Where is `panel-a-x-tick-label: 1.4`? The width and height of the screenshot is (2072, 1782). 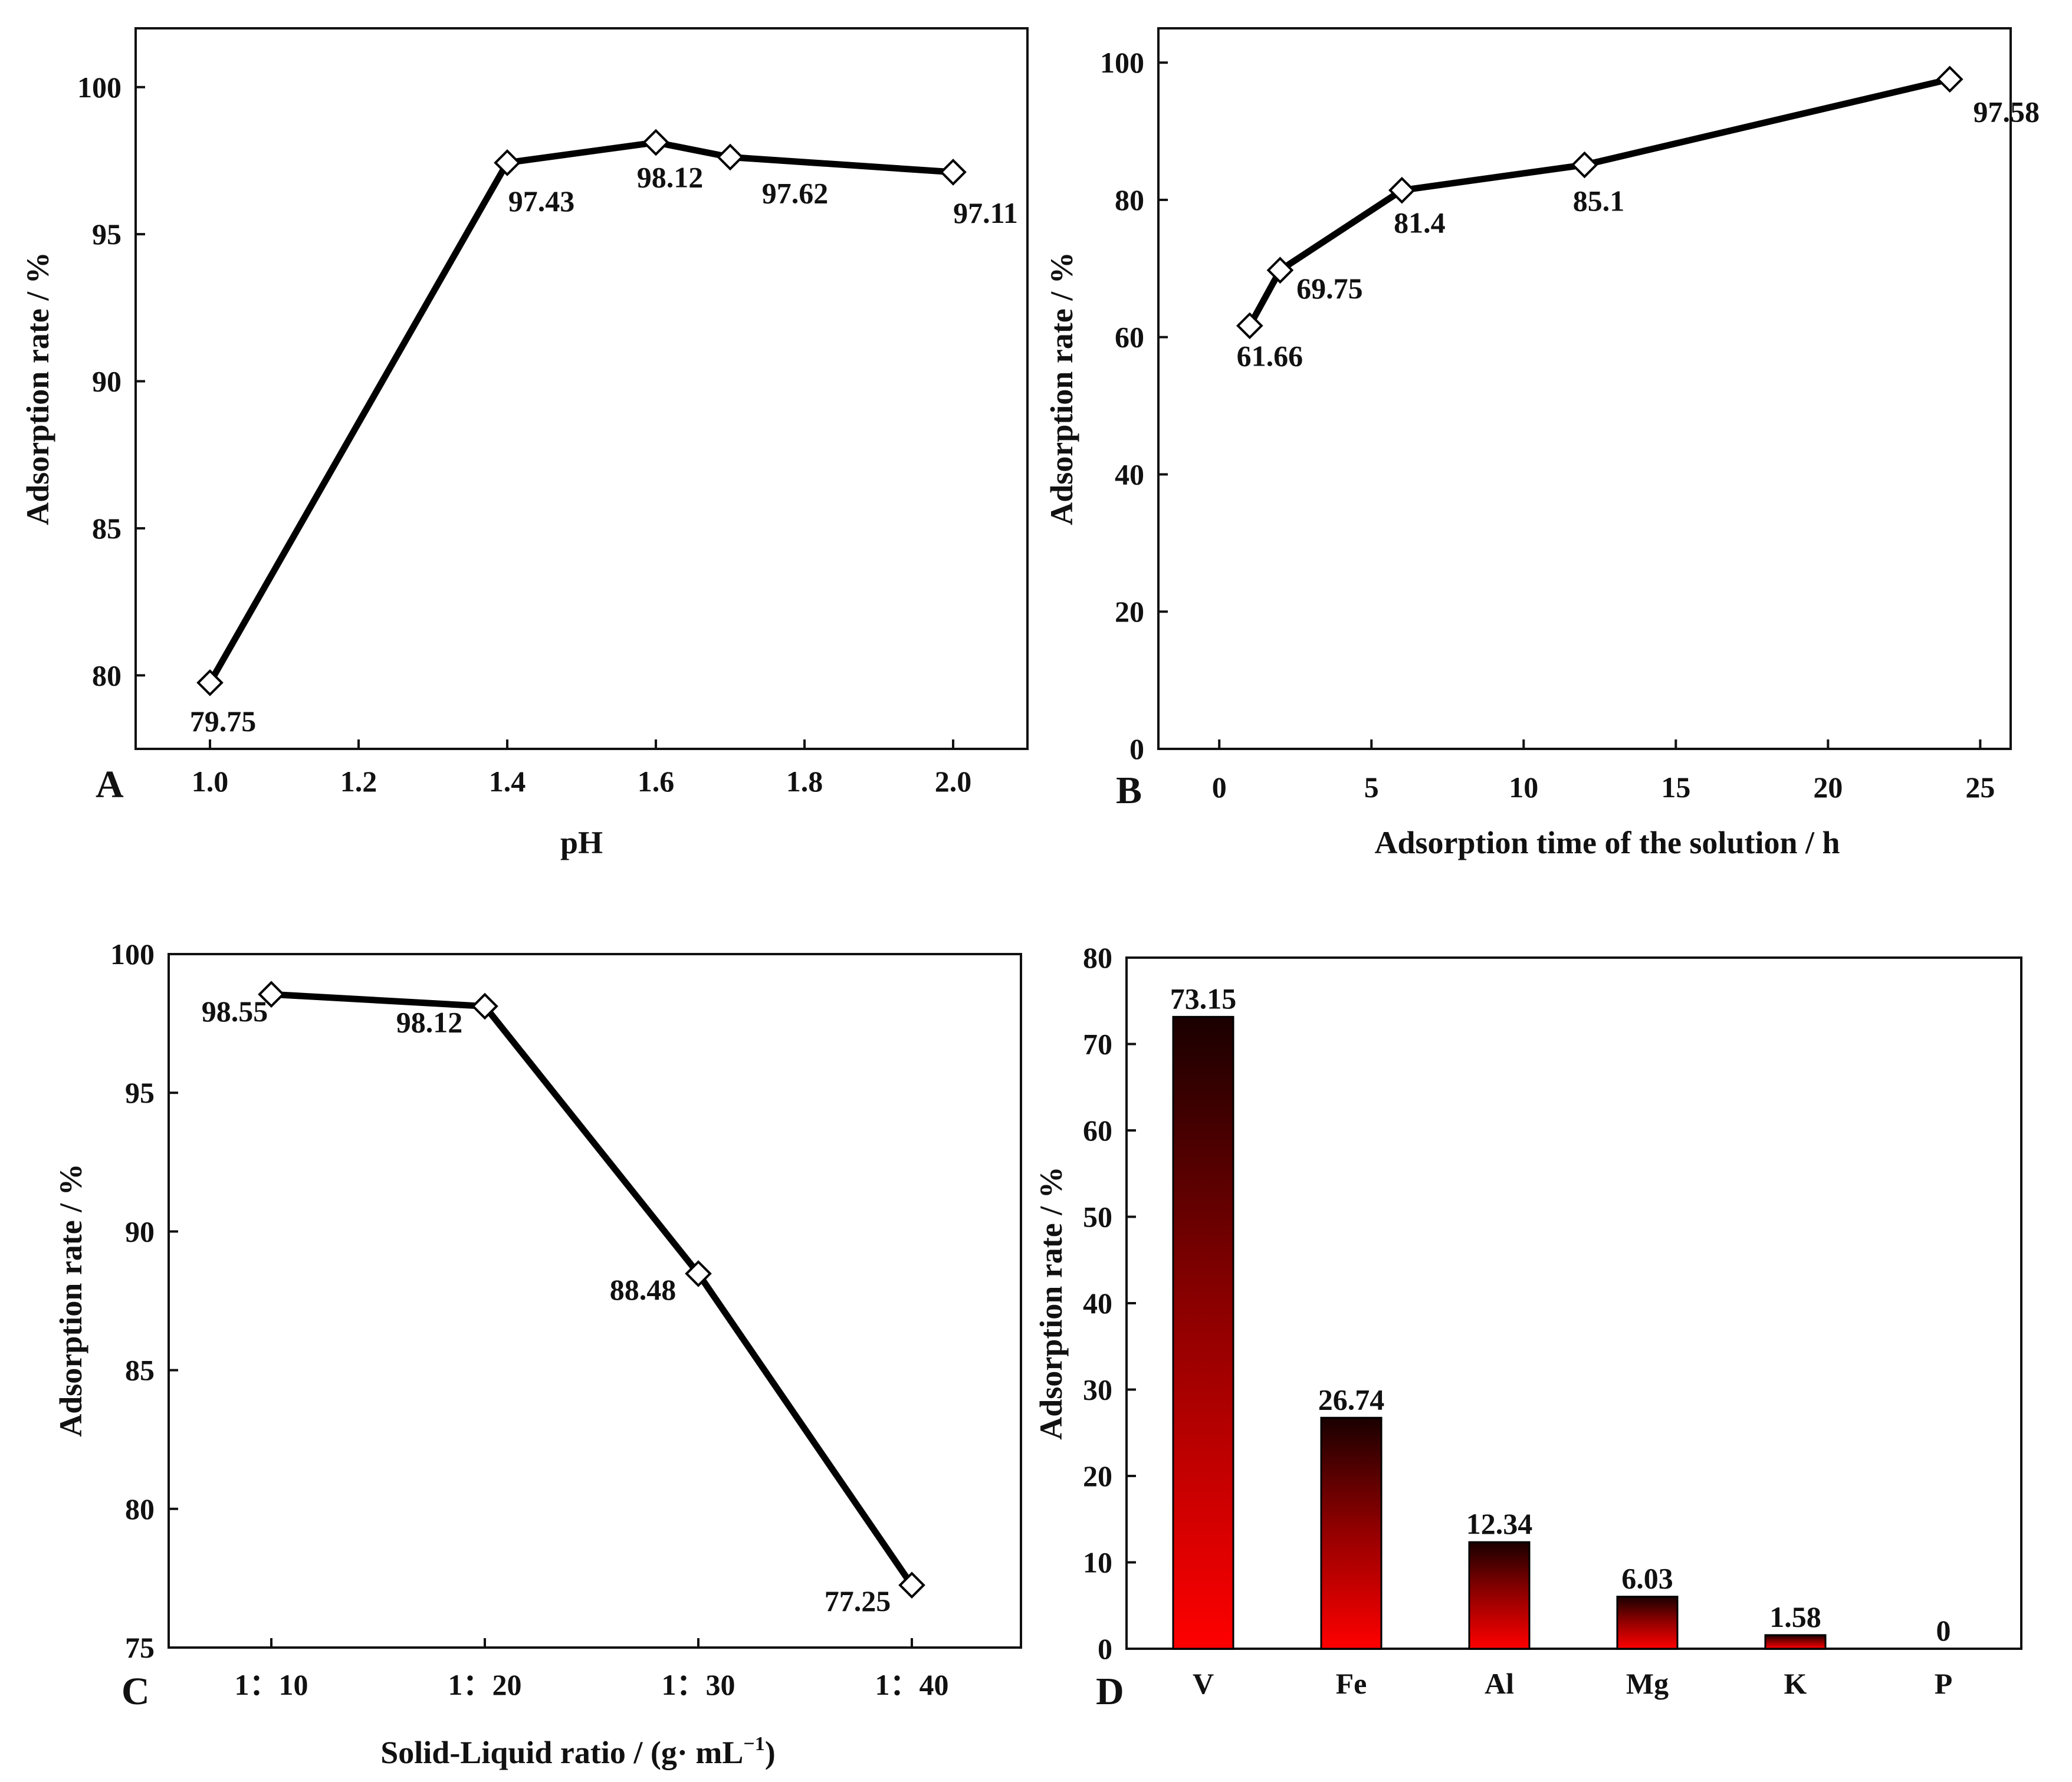
panel-a-x-tick-label: 1.4 is located at coordinates (507, 781).